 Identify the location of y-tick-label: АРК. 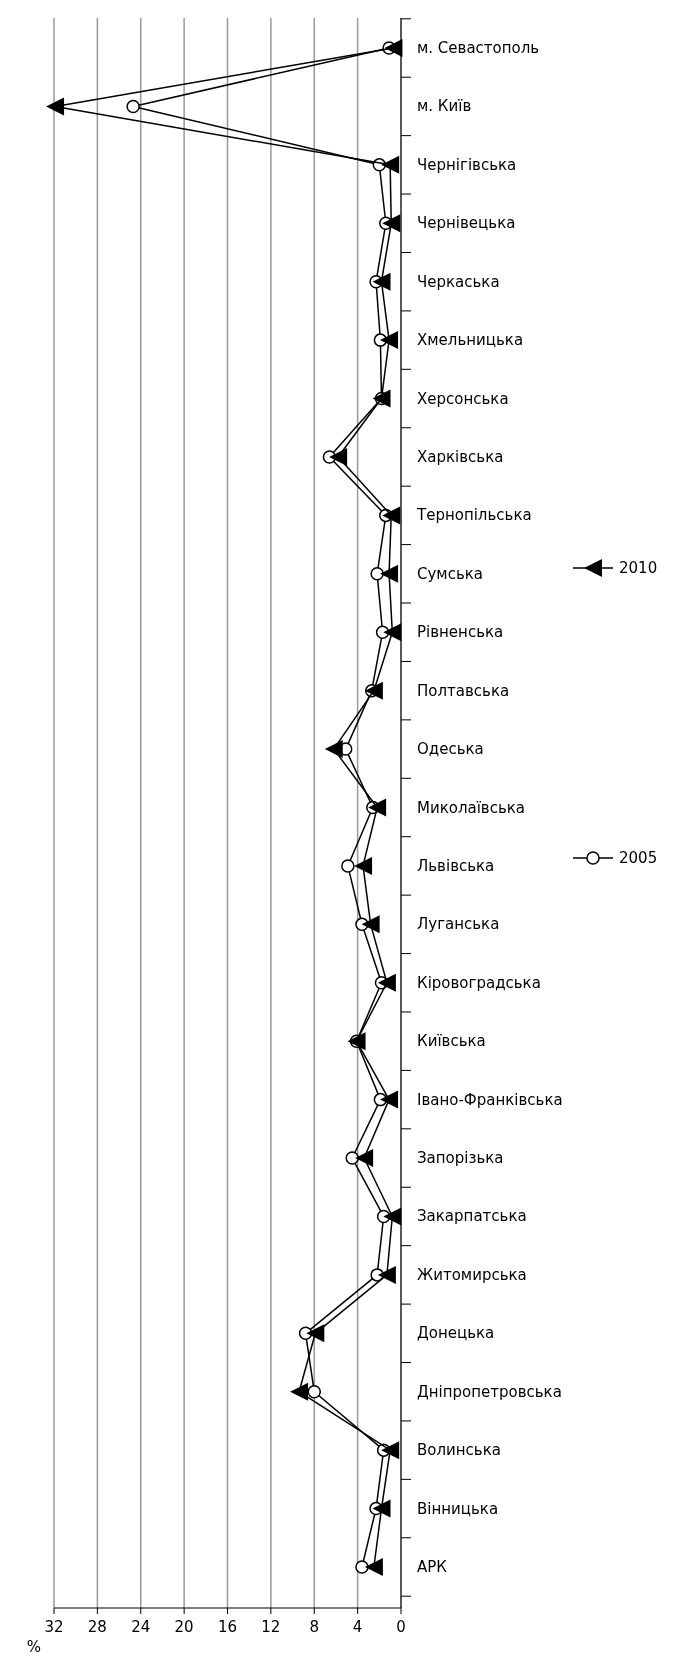
(432, 1567).